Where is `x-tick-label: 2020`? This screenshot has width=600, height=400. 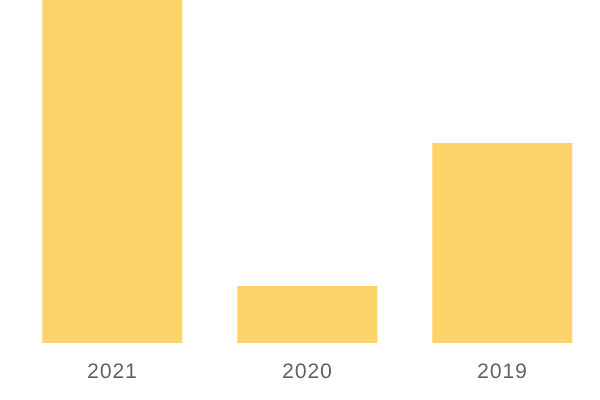 x-tick-label: 2020 is located at coordinates (307, 371).